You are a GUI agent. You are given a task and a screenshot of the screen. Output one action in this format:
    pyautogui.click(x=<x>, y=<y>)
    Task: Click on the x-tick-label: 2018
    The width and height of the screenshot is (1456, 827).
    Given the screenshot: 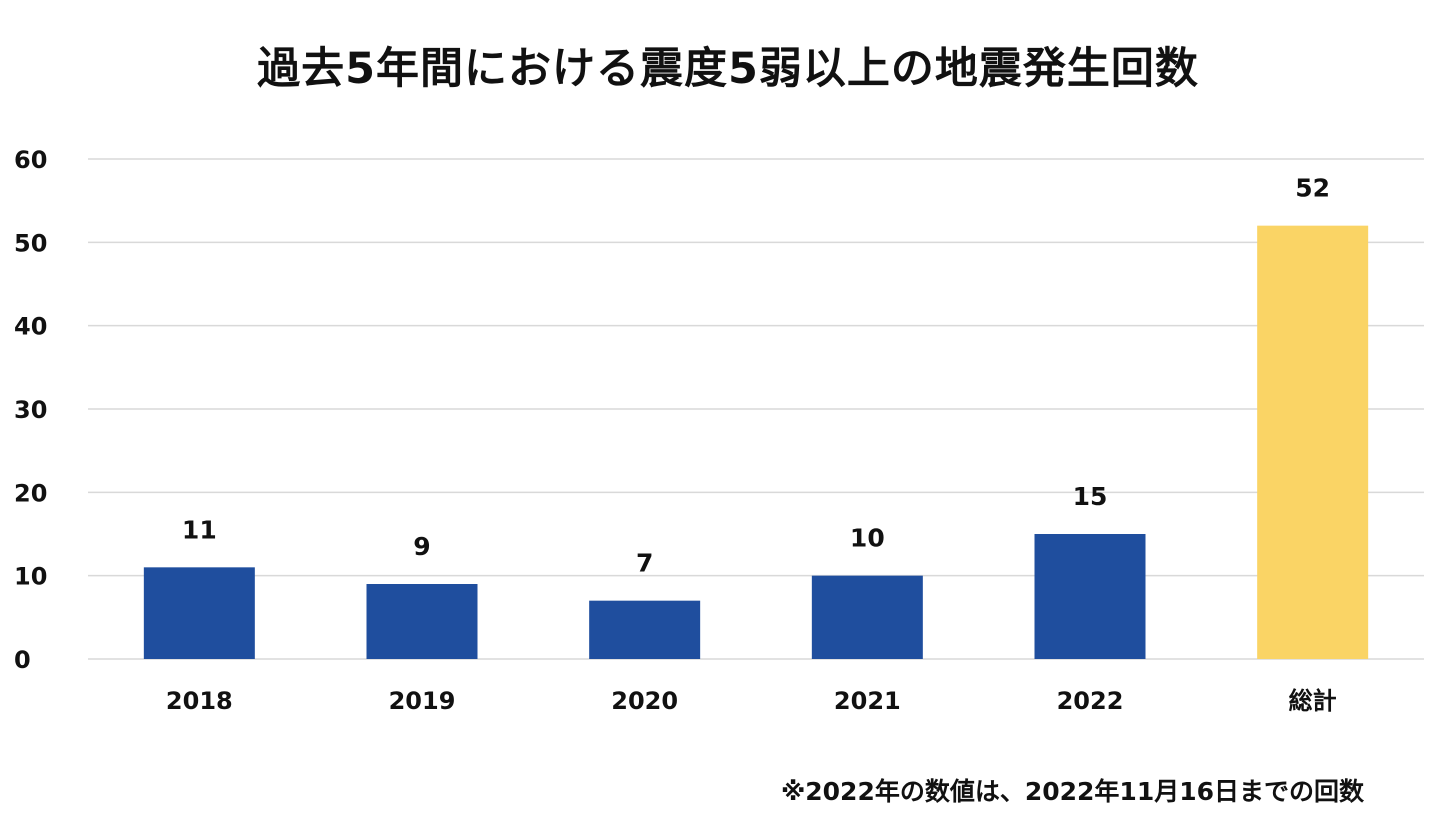 What is the action you would take?
    pyautogui.click(x=199, y=701)
    